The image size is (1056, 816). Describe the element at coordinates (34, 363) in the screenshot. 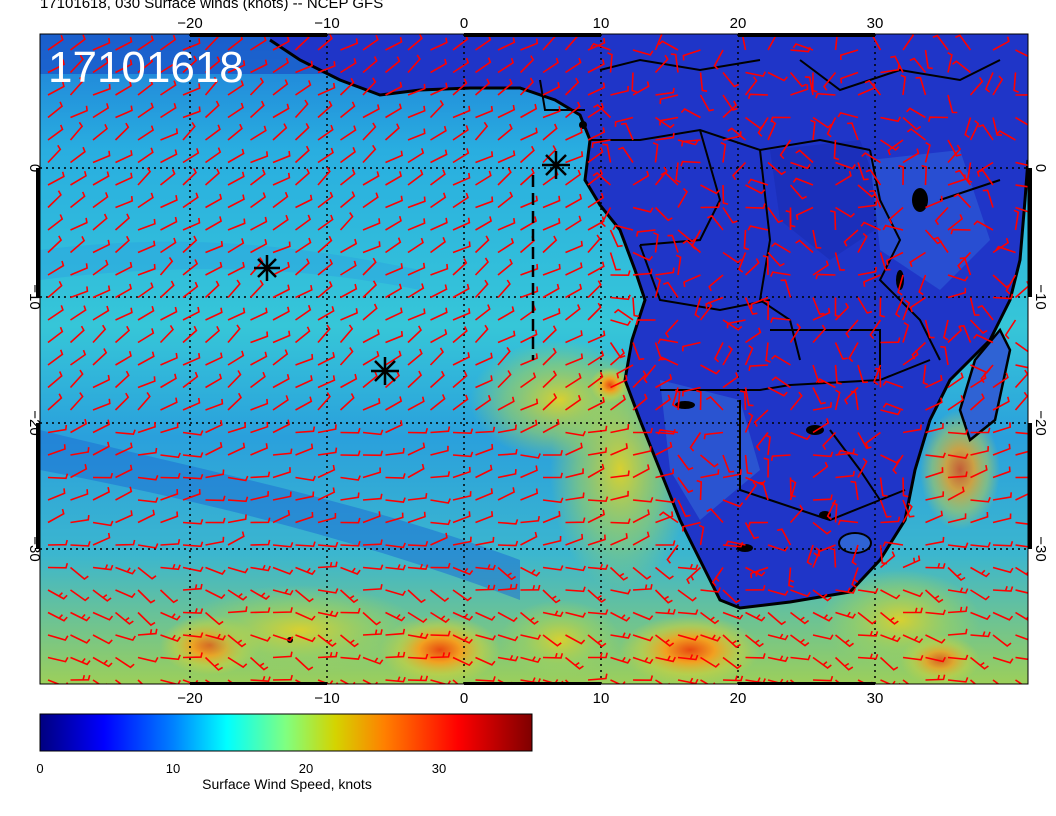

I see `left-lat-ticks: 0 −10 −20 −30` at that location.